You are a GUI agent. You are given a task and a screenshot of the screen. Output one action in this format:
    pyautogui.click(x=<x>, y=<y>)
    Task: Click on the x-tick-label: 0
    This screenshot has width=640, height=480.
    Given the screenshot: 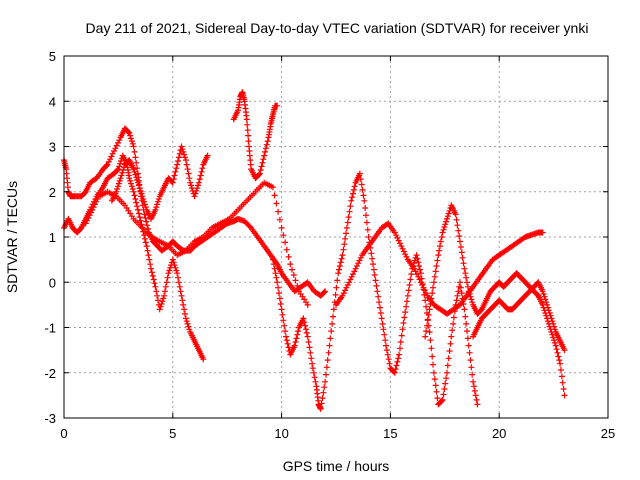 What is the action you would take?
    pyautogui.click(x=63, y=433)
    